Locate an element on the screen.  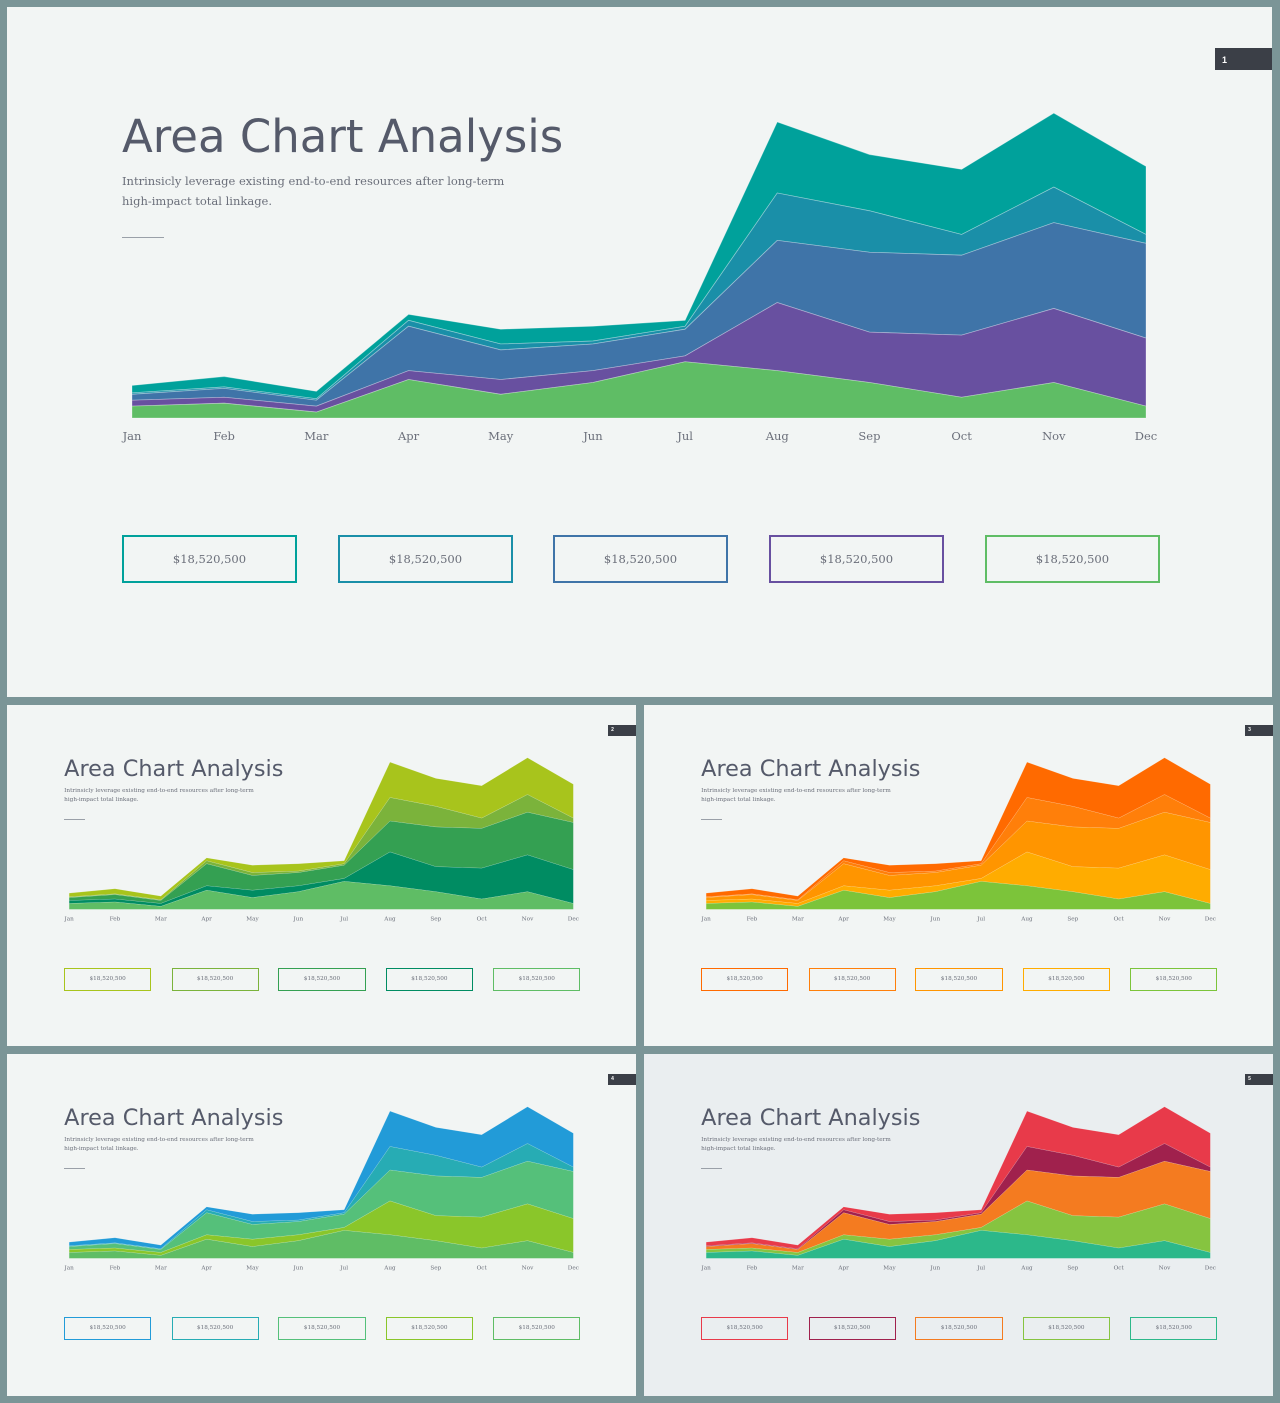
slide-number-badge: 3 is located at coordinates (1258, 731).